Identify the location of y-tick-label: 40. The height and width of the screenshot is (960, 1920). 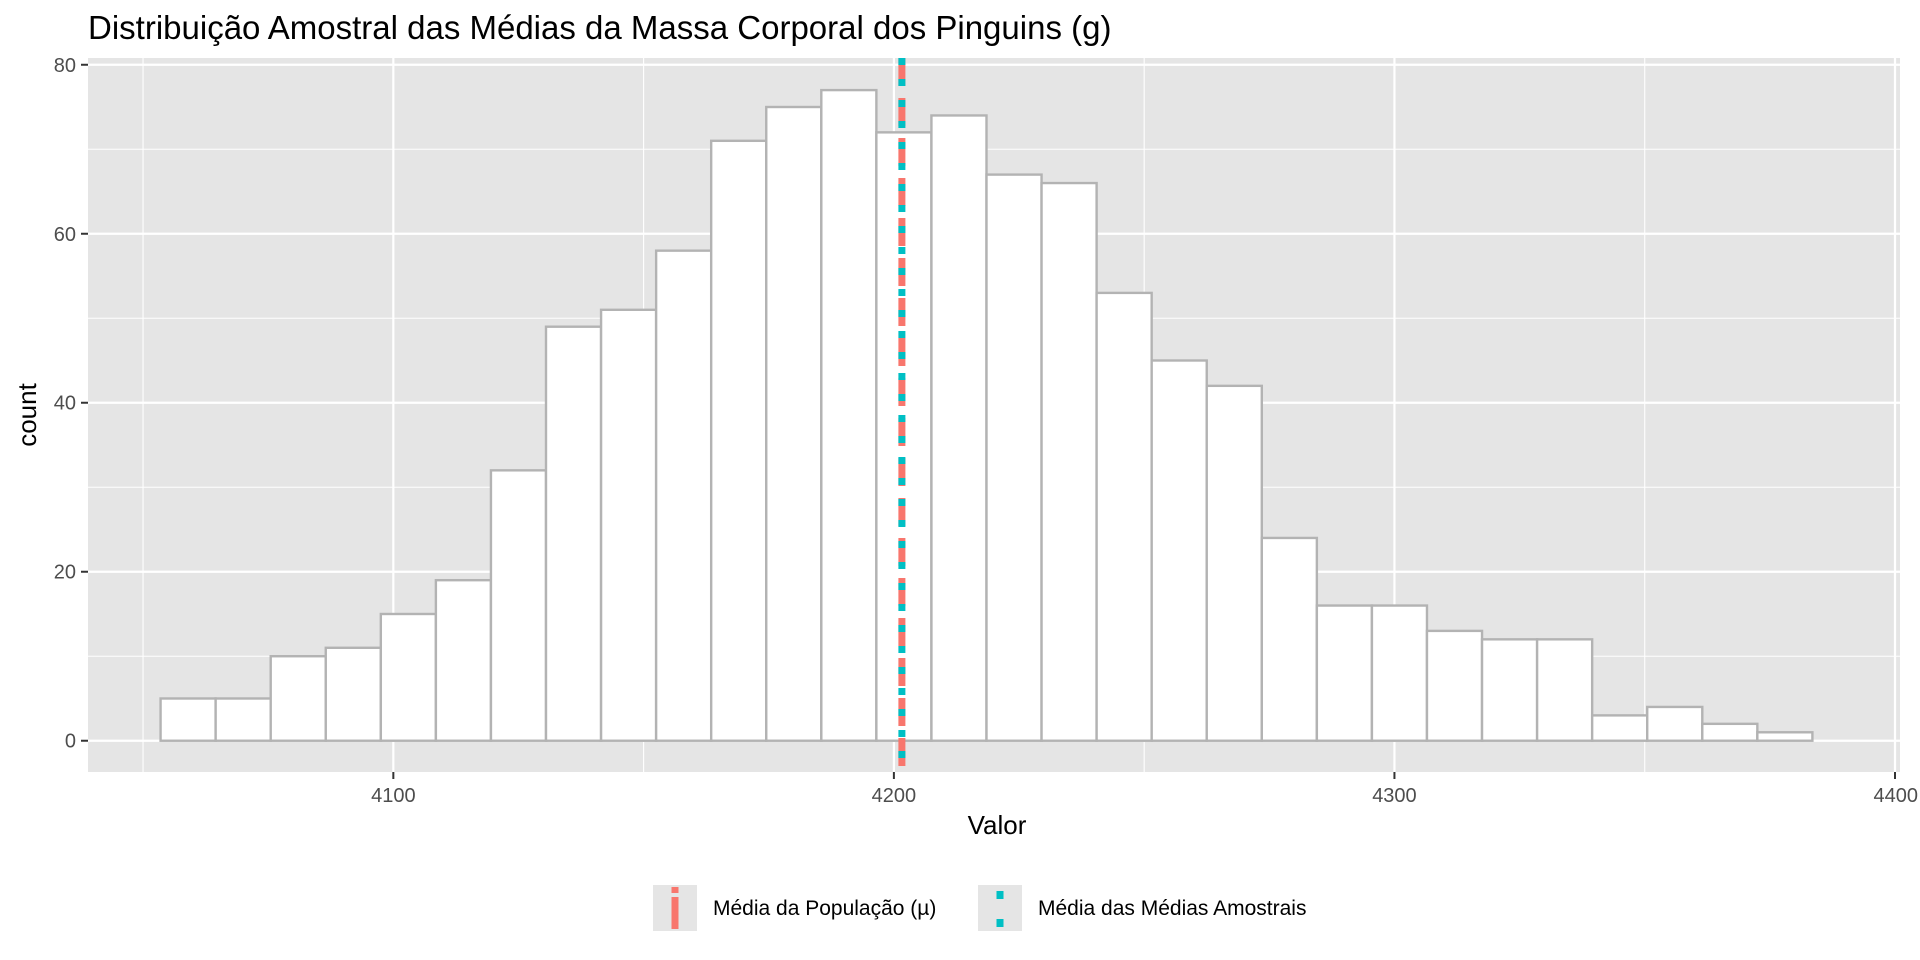
(65, 404).